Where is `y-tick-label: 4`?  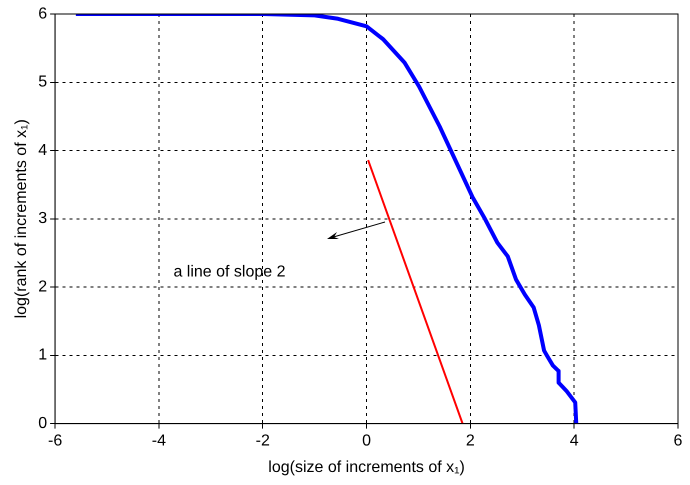 y-tick-label: 4 is located at coordinates (43, 150).